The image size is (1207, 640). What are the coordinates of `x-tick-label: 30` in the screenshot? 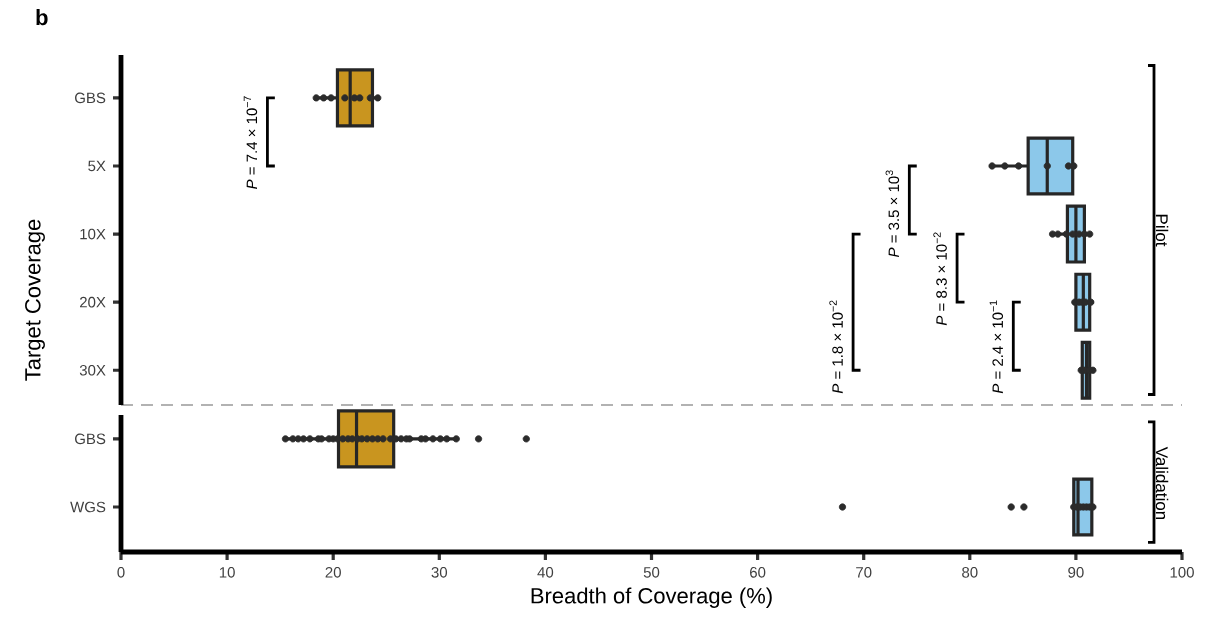 It's located at (439, 572).